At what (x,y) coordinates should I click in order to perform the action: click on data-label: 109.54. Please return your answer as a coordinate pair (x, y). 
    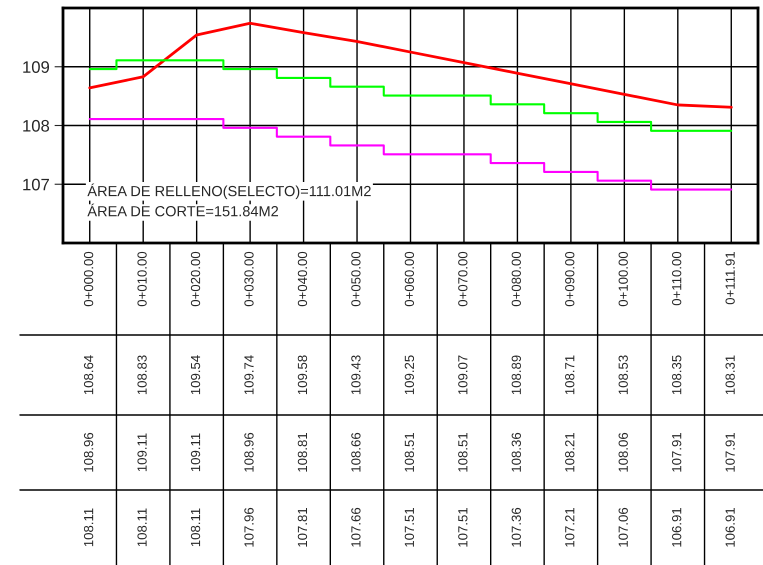
    Looking at the image, I should click on (195, 374).